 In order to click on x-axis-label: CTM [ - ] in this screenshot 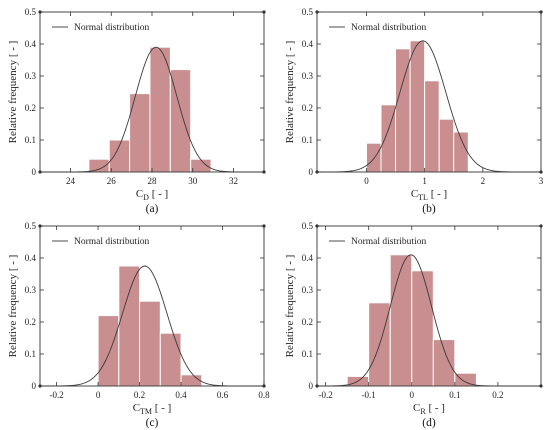, I will do `click(152, 409)`.